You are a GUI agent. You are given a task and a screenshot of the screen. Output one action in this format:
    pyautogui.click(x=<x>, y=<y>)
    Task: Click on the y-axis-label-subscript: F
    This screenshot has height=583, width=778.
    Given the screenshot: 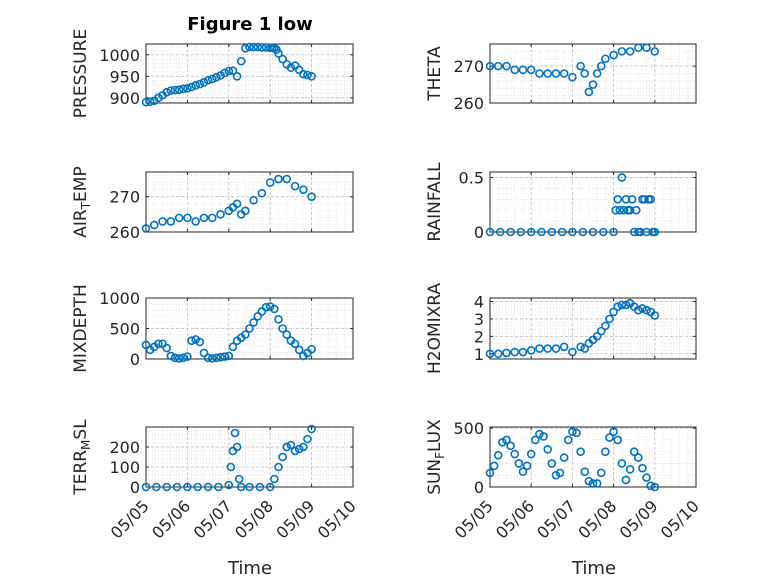 What is the action you would take?
    pyautogui.click(x=440, y=455)
    